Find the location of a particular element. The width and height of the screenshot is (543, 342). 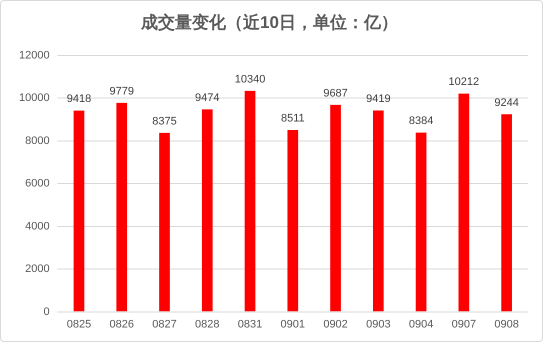

data-label: 9687 is located at coordinates (335, 93).